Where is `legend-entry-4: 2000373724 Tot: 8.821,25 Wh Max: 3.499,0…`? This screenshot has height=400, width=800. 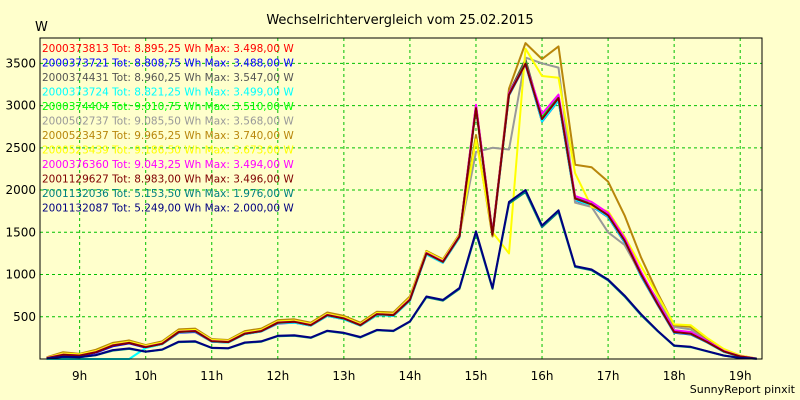 legend-entry-4: 2000373724 Tot: 8.821,25 Wh Max: 3.499,0… is located at coordinates (168, 93).